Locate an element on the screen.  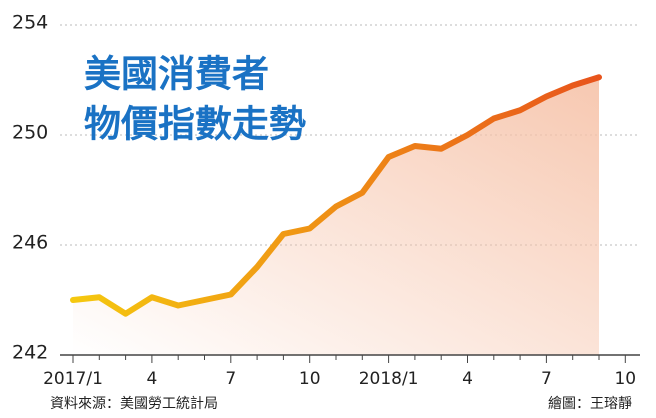
y-tick-label: 250 is located at coordinates (30, 133).